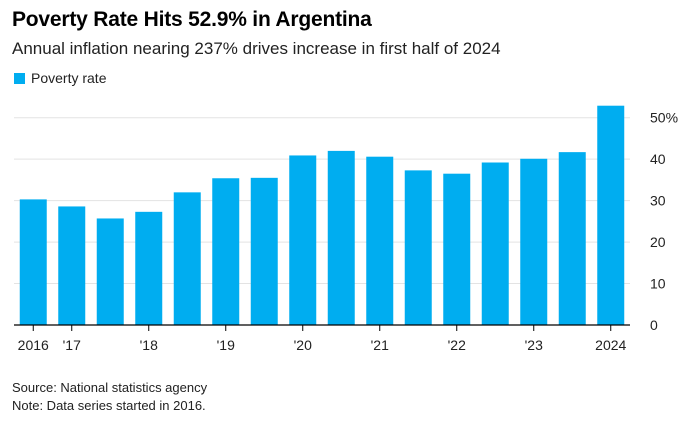 This screenshot has height=422, width=689. Describe the element at coordinates (654, 325) in the screenshot. I see `y-tick-label: 0` at that location.